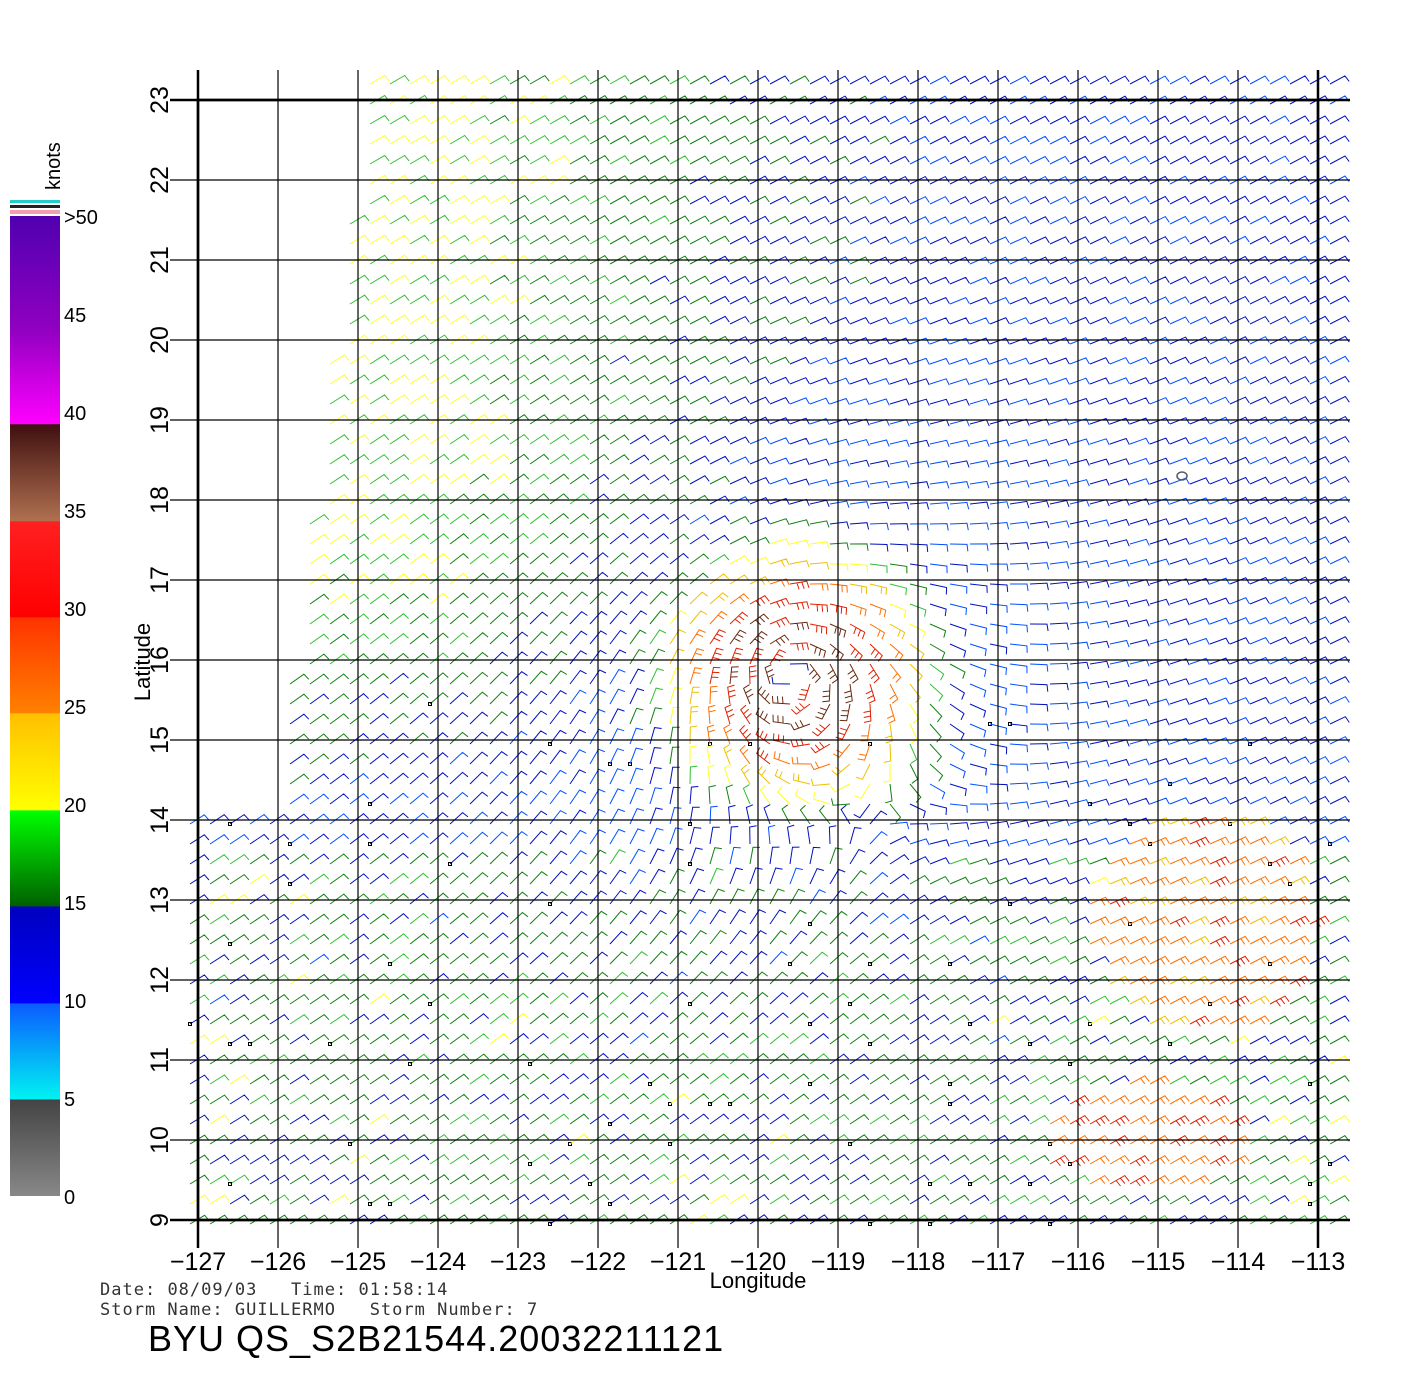 This screenshot has width=1420, height=1400. I want to click on x-axis-title: Longitude, so click(758, 1280).